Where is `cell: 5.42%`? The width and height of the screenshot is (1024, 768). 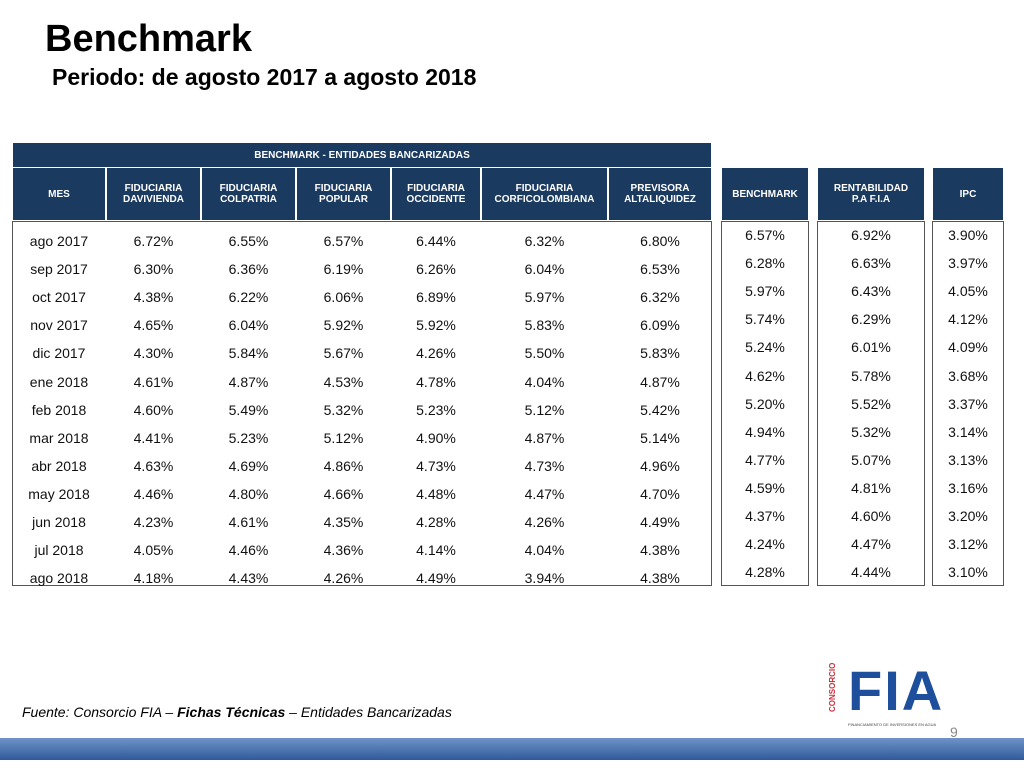 cell: 5.42% is located at coordinates (660, 409).